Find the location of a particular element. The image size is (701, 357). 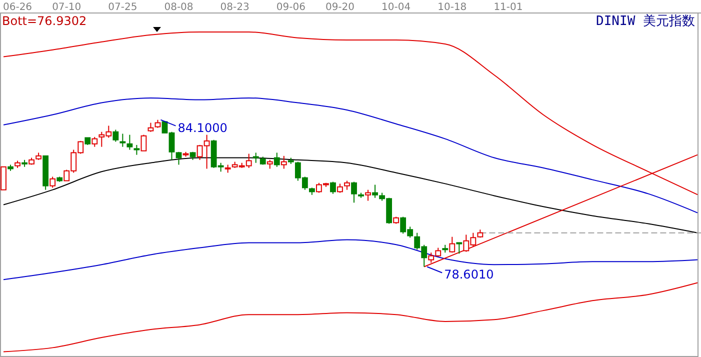

x-tick-label: 06-26 is located at coordinates (17, 7).